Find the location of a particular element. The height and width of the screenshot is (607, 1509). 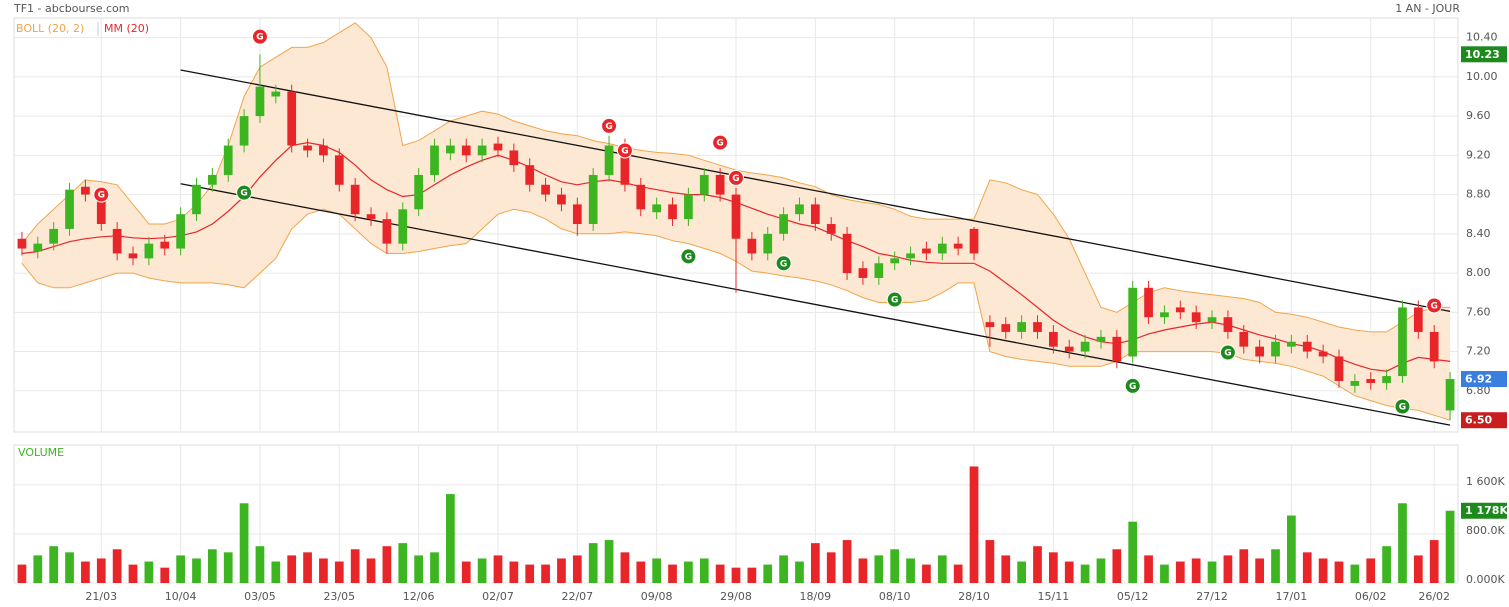

x-tick-label: 26/02 is located at coordinates (1434, 596).